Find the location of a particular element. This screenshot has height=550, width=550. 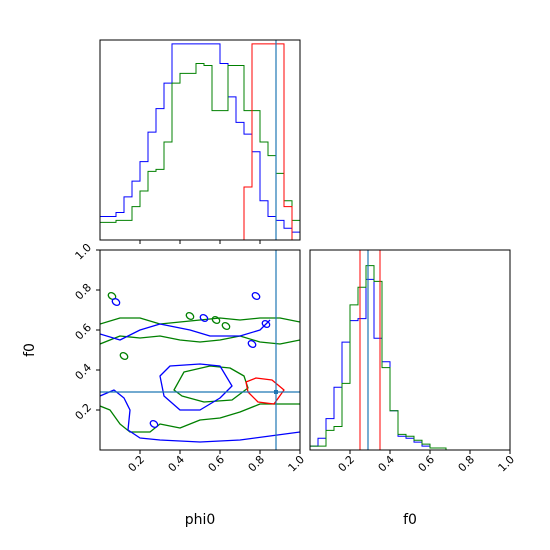

phi0-histogram-panel is located at coordinates (200, 141).